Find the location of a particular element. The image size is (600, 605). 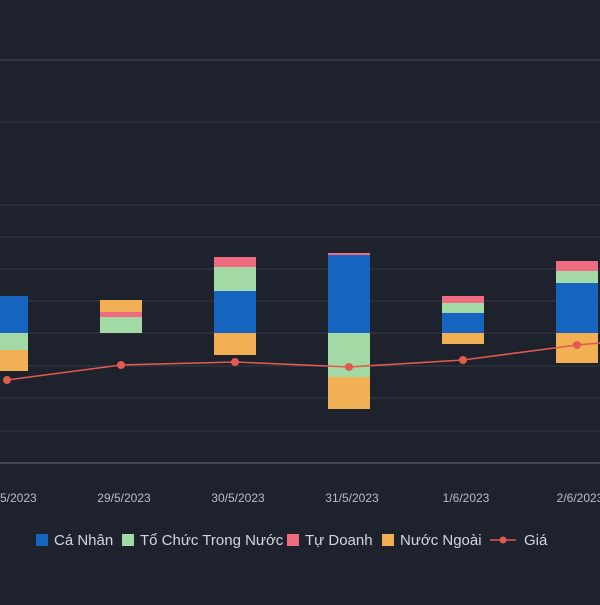

x-tick-label: 29/5/2023 is located at coordinates (124, 498).